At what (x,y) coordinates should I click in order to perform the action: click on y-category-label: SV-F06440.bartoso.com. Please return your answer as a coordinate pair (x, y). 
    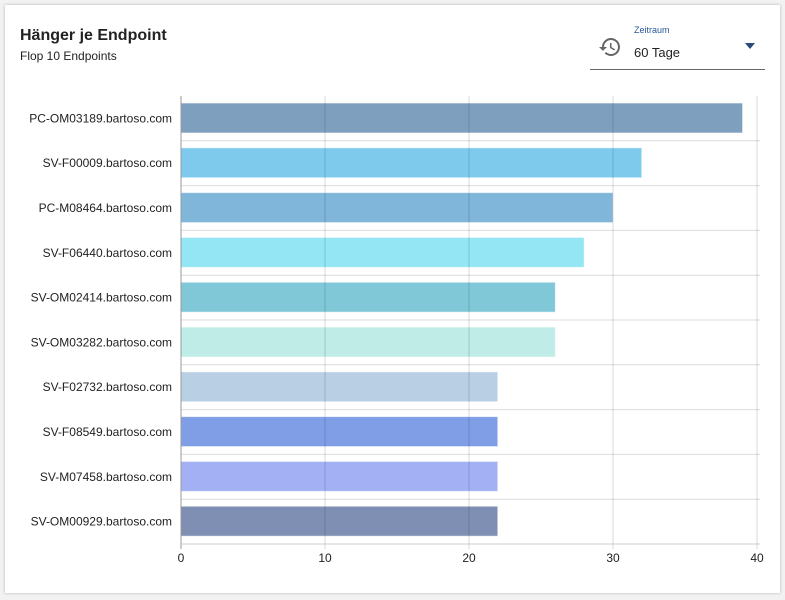
    Looking at the image, I should click on (107, 253).